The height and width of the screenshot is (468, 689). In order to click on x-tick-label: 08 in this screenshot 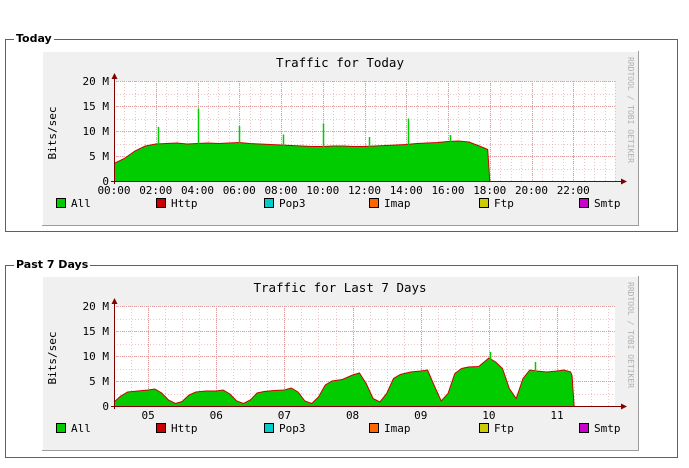, I will do `click(352, 415)`.